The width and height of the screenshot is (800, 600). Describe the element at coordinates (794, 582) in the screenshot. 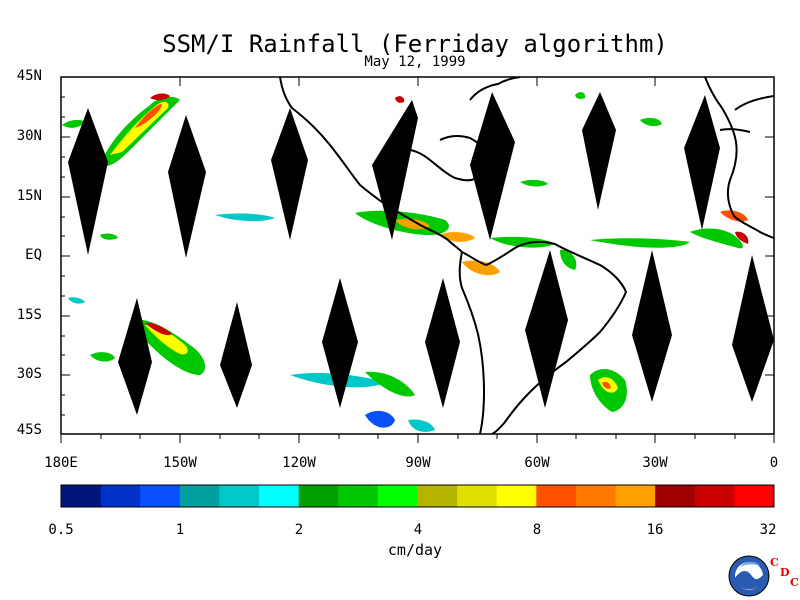

I see `cdc-letter-c2: C` at that location.